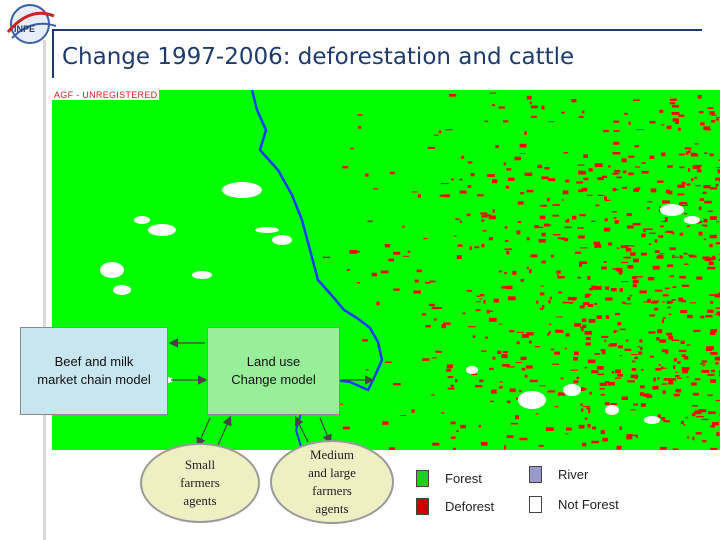 The width and height of the screenshot is (720, 540). What do you see at coordinates (273, 371) in the screenshot?
I see `land-use-change-model-box: Land use Change model` at bounding box center [273, 371].